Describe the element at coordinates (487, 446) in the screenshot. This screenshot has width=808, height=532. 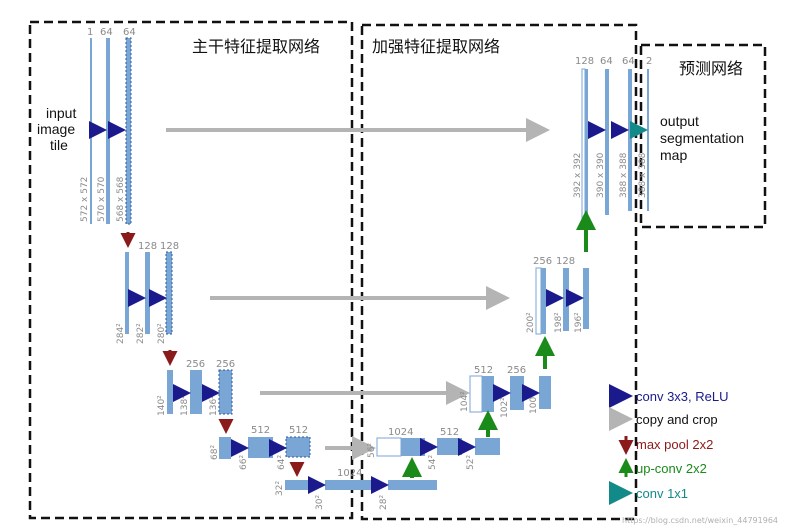
I see `feature-map-l4-dec2` at that location.